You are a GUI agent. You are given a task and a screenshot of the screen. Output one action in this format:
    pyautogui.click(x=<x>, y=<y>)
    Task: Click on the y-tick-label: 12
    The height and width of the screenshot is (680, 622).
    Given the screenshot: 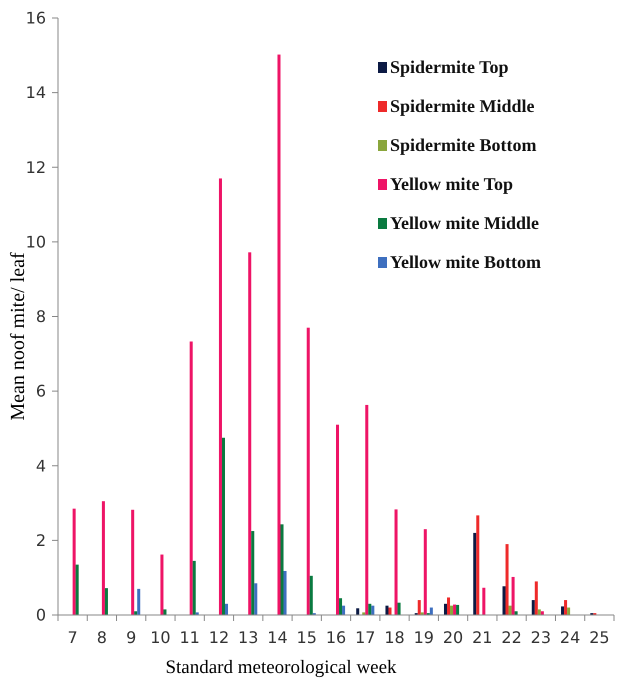 What is the action you would take?
    pyautogui.click(x=36, y=167)
    